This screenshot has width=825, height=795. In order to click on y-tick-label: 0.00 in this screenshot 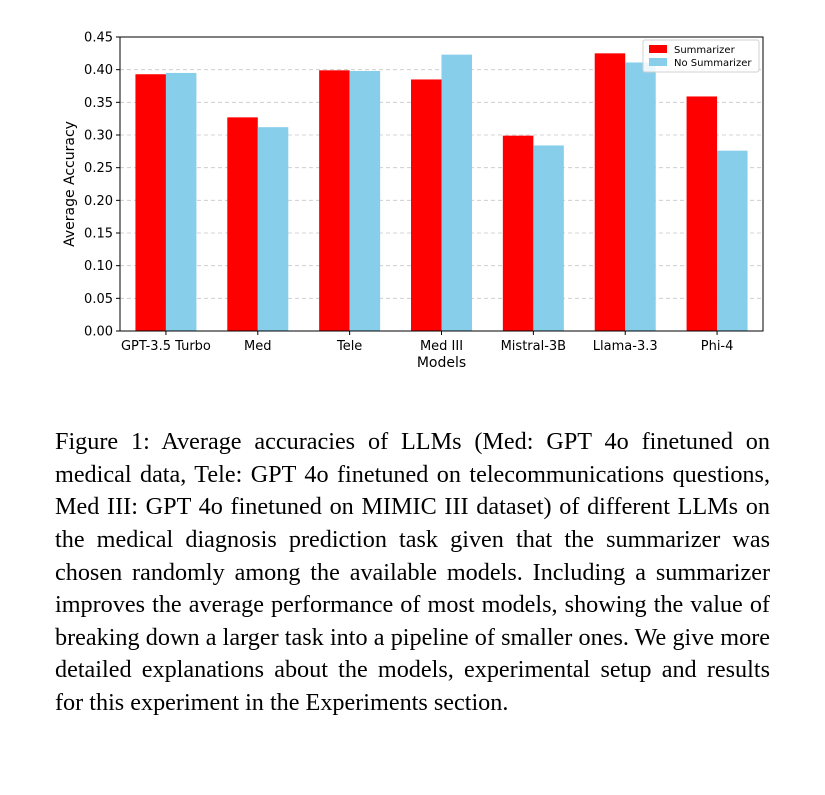, I will do `click(98, 332)`.